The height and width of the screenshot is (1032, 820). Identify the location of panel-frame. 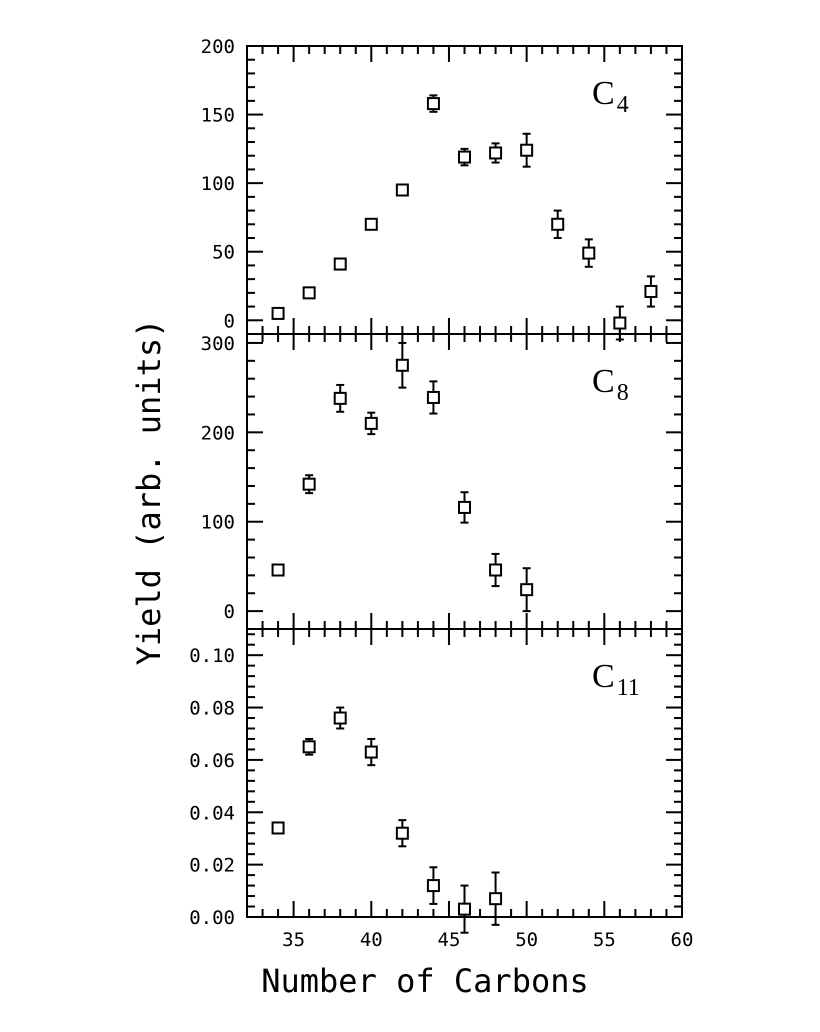
(464, 773).